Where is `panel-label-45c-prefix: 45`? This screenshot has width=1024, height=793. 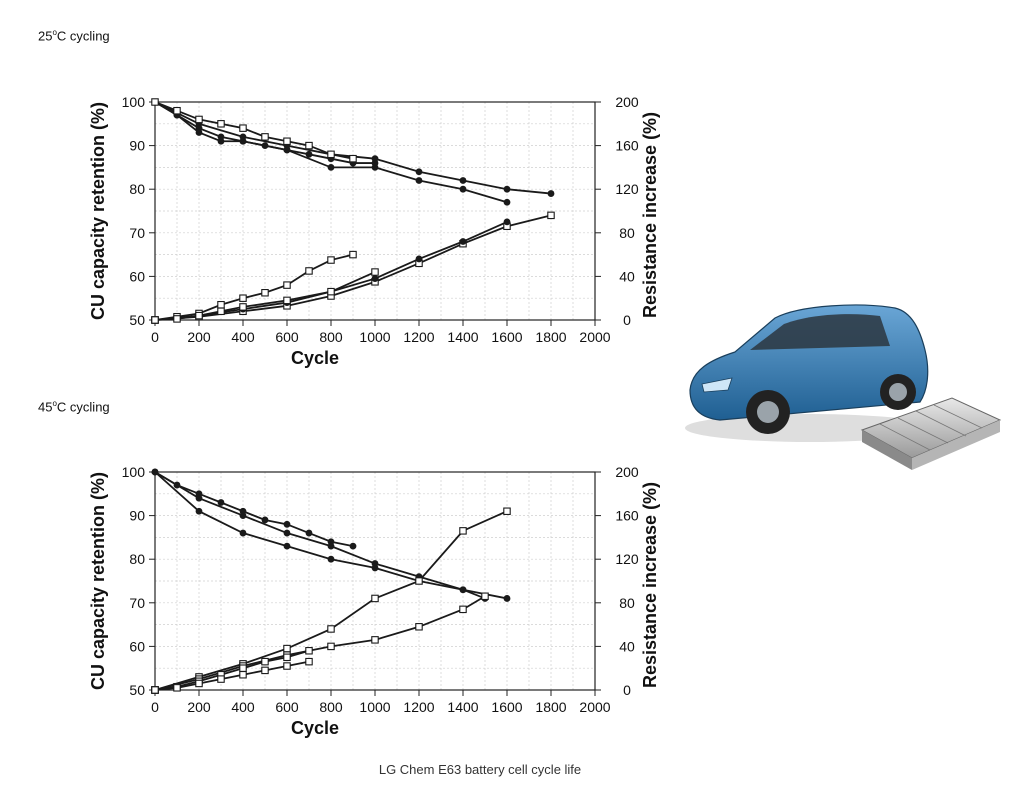
panel-label-45c-prefix: 45 is located at coordinates (45, 407).